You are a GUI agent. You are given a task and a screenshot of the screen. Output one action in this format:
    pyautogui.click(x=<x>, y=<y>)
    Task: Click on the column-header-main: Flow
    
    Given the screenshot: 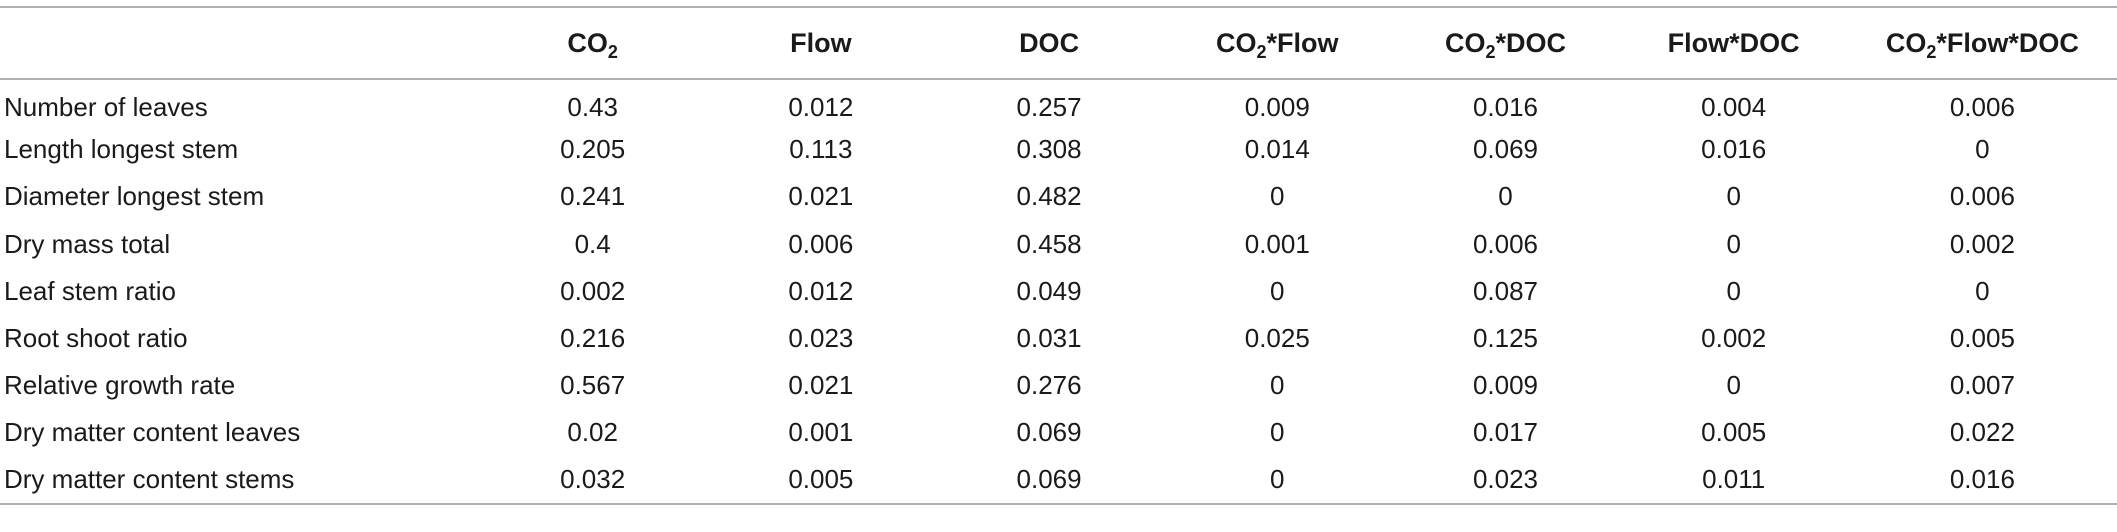 What is the action you would take?
    pyautogui.click(x=821, y=42)
    